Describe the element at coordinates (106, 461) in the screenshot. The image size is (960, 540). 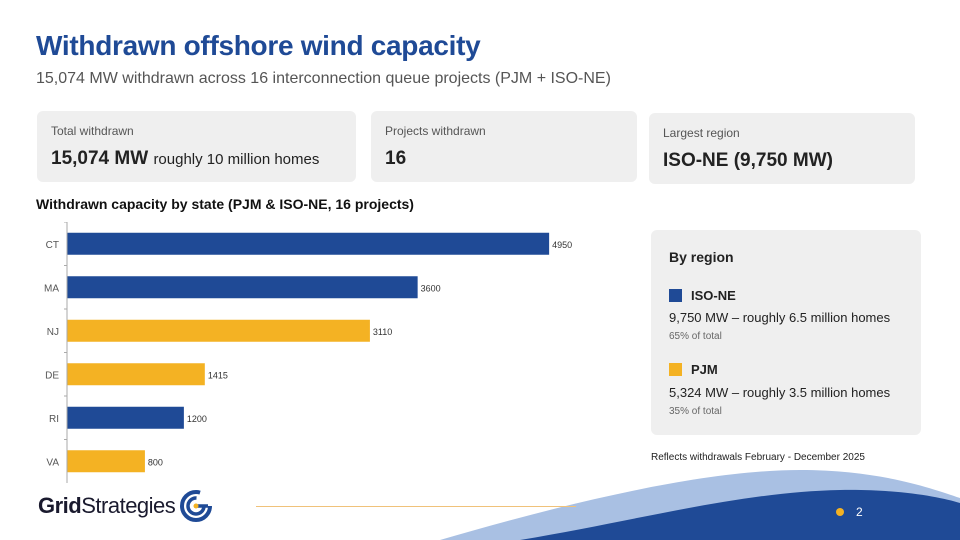
I see `bar-va` at that location.